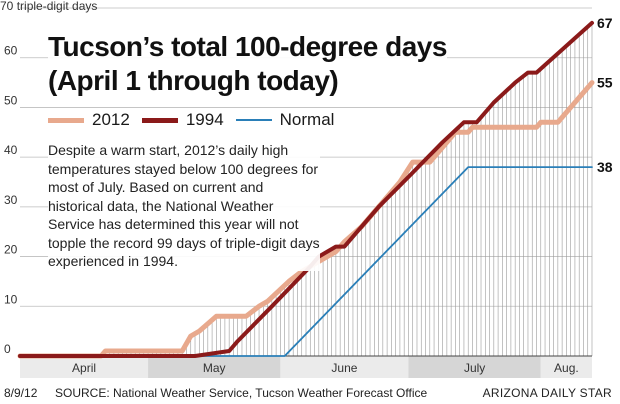  Describe the element at coordinates (547, 393) in the screenshot. I see `footer-credit: ARIZONA DAILY STAR` at that location.